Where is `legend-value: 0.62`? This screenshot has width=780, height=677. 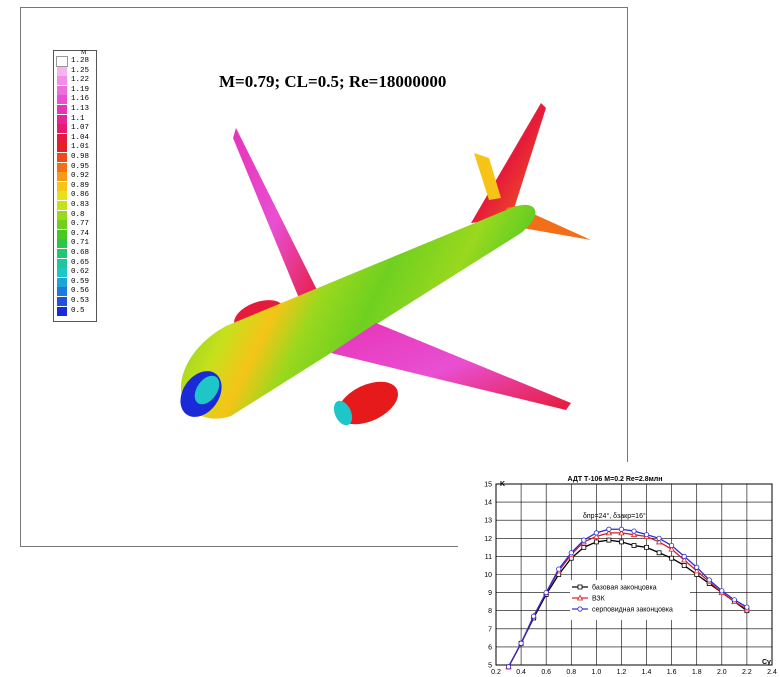 legend-value: 0.62 is located at coordinates (80, 272).